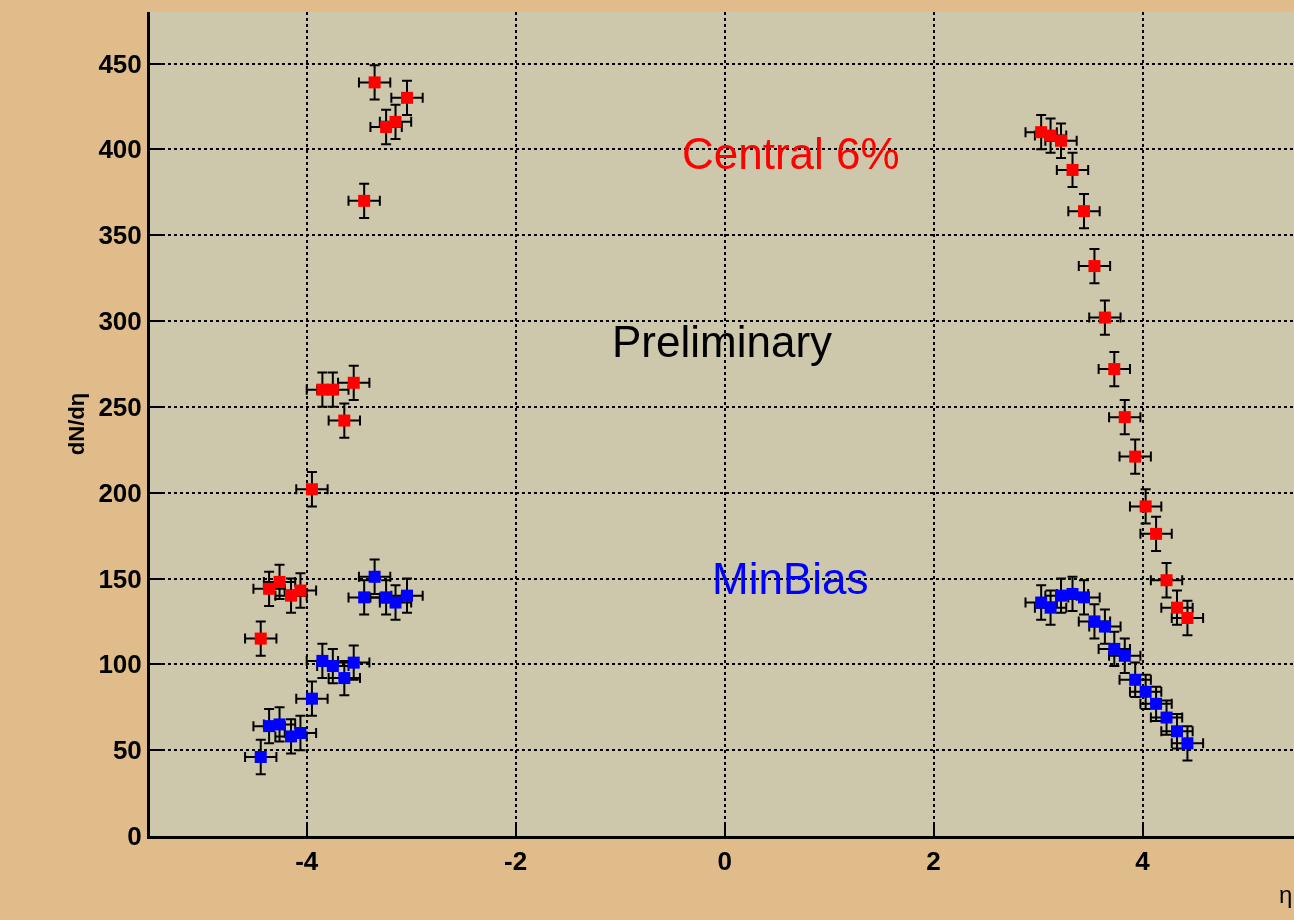 The image size is (1294, 920). What do you see at coordinates (120, 321) in the screenshot?
I see `y-tick-label: 300` at bounding box center [120, 321].